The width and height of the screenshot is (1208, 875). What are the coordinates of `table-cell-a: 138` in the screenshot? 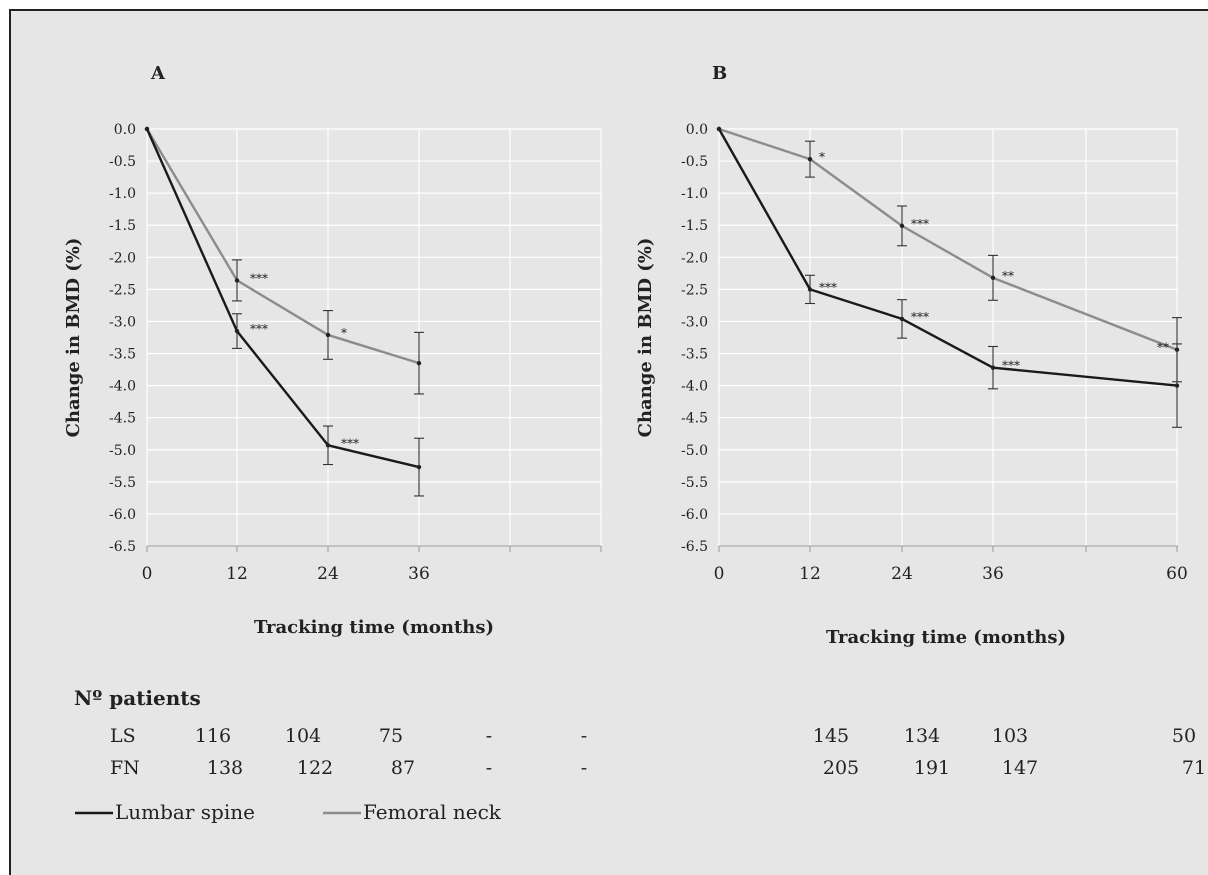 It's located at (225, 768).